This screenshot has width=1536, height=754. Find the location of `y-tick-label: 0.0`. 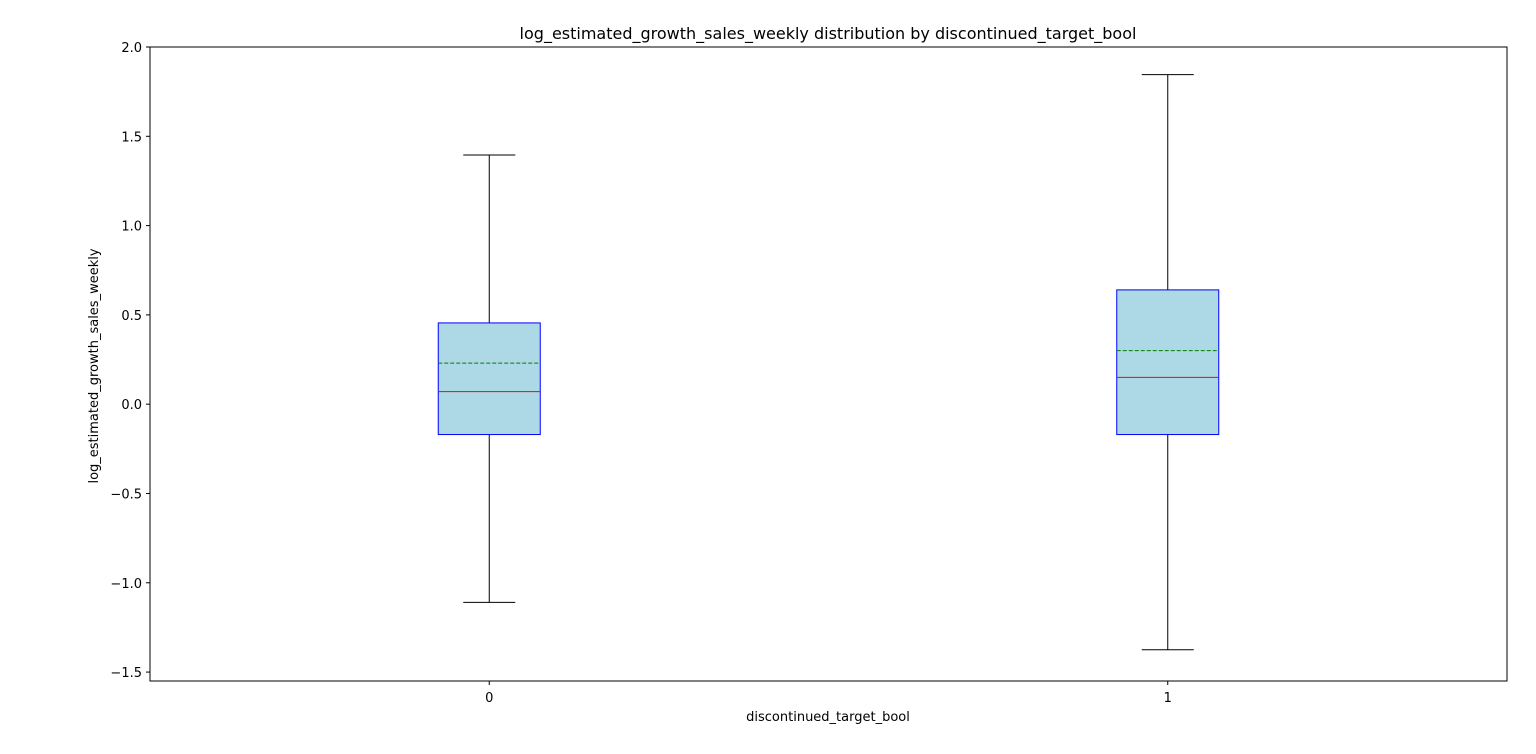

y-tick-label: 0.0 is located at coordinates (131, 405).